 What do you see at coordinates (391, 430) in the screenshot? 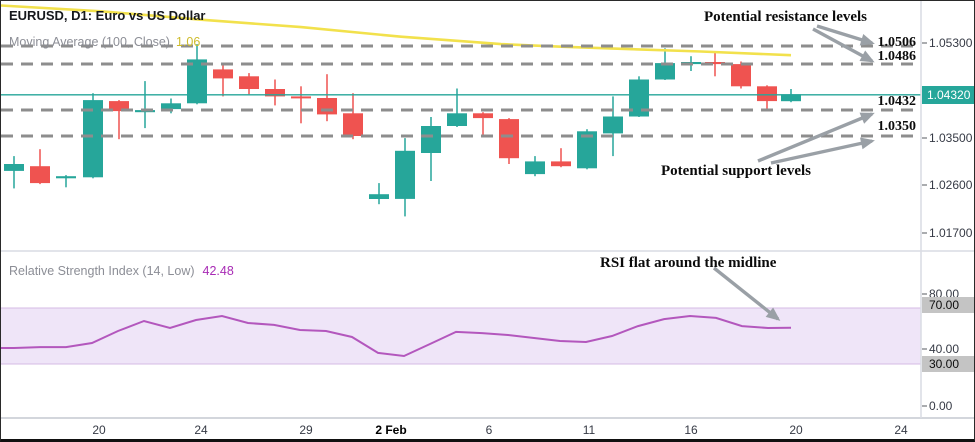
I see `date-tick-2 Feb: 2 Feb` at bounding box center [391, 430].